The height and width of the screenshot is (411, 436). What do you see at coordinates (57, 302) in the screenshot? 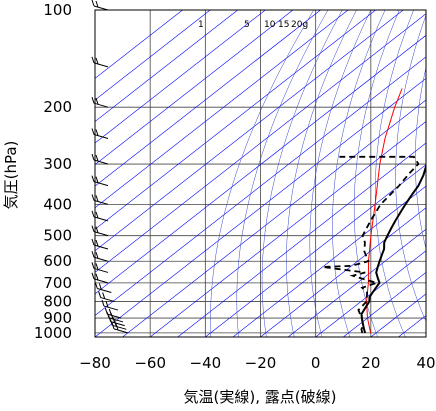
I see `y-tick-label: 800` at bounding box center [57, 302].